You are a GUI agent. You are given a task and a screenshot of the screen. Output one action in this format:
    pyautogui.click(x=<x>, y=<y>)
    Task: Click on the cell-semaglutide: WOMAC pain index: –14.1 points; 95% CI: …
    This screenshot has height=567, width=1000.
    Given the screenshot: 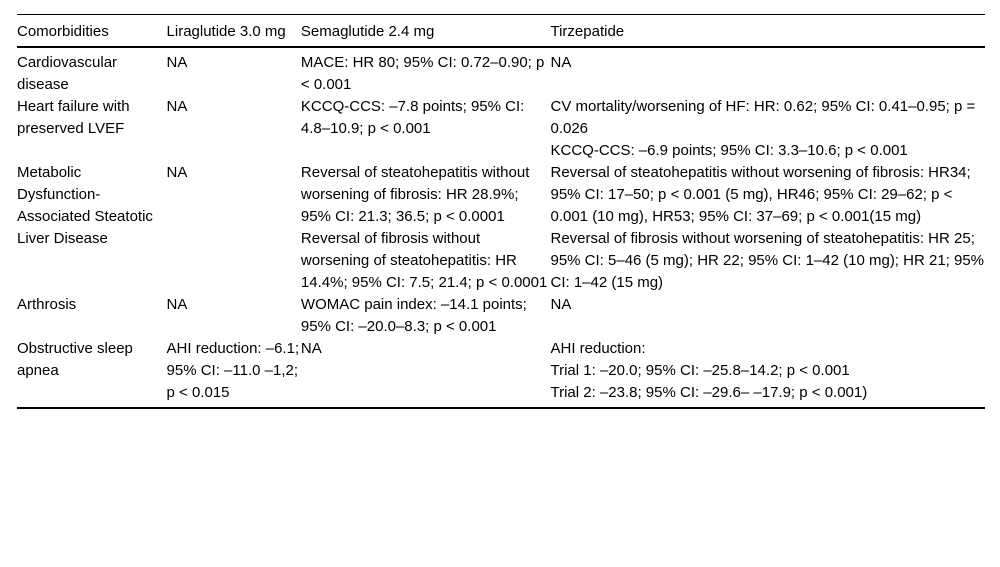 What is the action you would take?
    pyautogui.click(x=426, y=316)
    